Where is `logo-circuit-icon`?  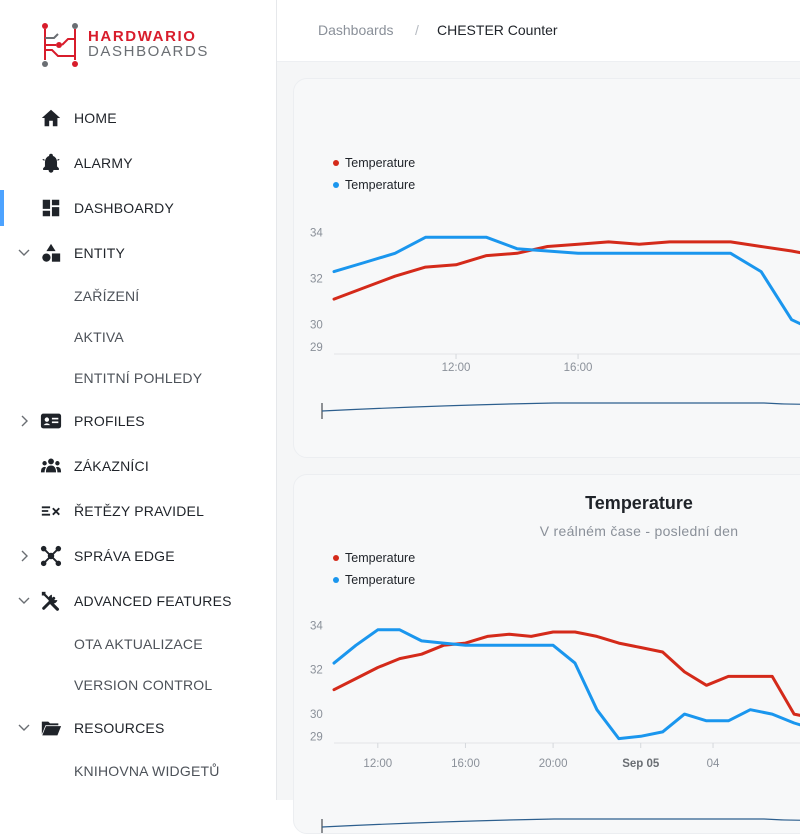 logo-circuit-icon is located at coordinates (60, 45).